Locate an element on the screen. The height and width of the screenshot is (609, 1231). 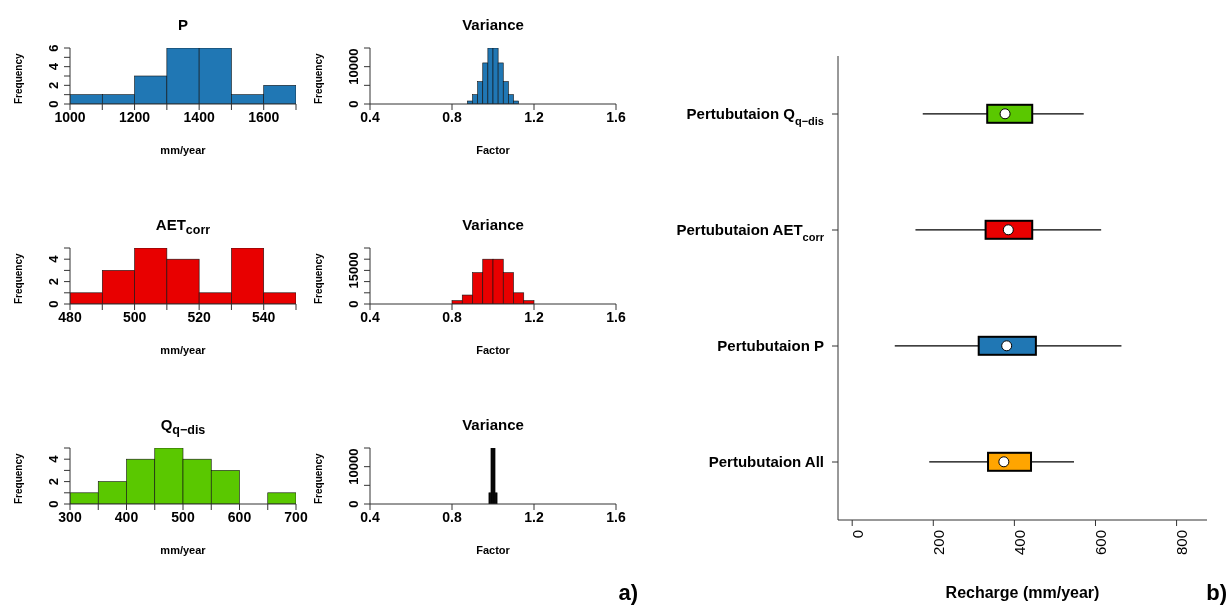
x-tick-label: 800 is located at coordinates (1182, 543).